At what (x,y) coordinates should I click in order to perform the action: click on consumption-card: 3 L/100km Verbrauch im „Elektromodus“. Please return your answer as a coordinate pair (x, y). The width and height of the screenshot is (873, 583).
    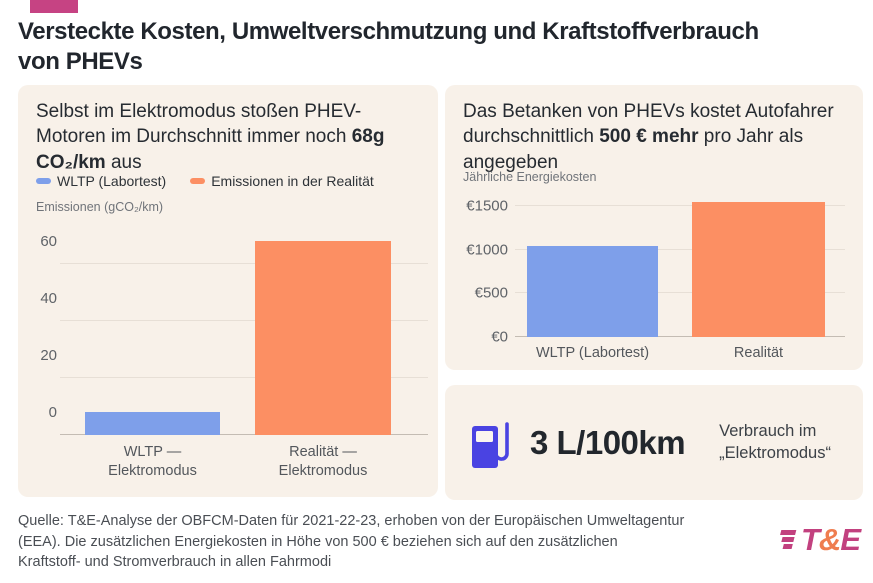
    Looking at the image, I should click on (654, 442).